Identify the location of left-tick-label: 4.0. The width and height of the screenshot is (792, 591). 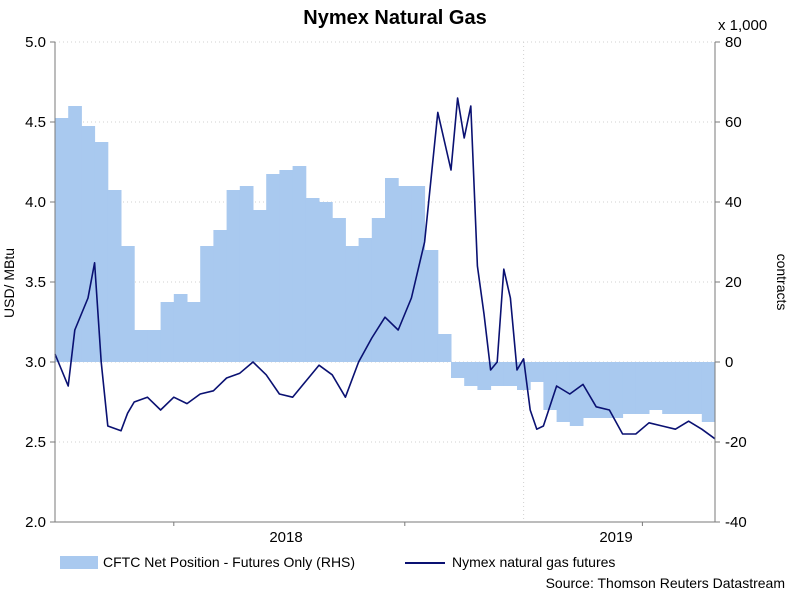
(35, 202).